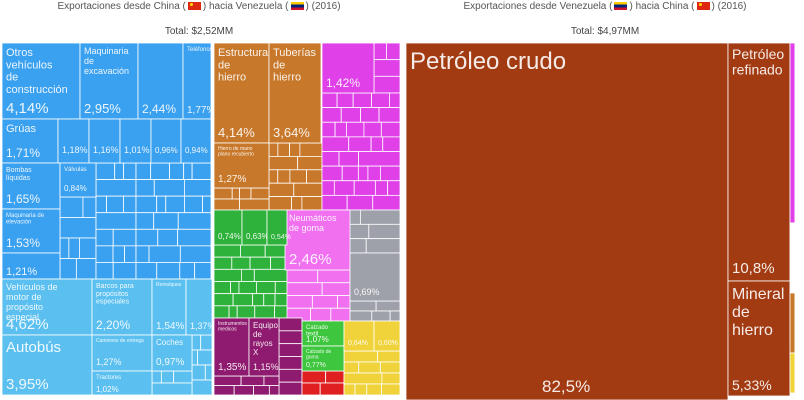 This screenshot has width=804, height=400. I want to click on treemap-share: 4,62%, so click(27, 324).